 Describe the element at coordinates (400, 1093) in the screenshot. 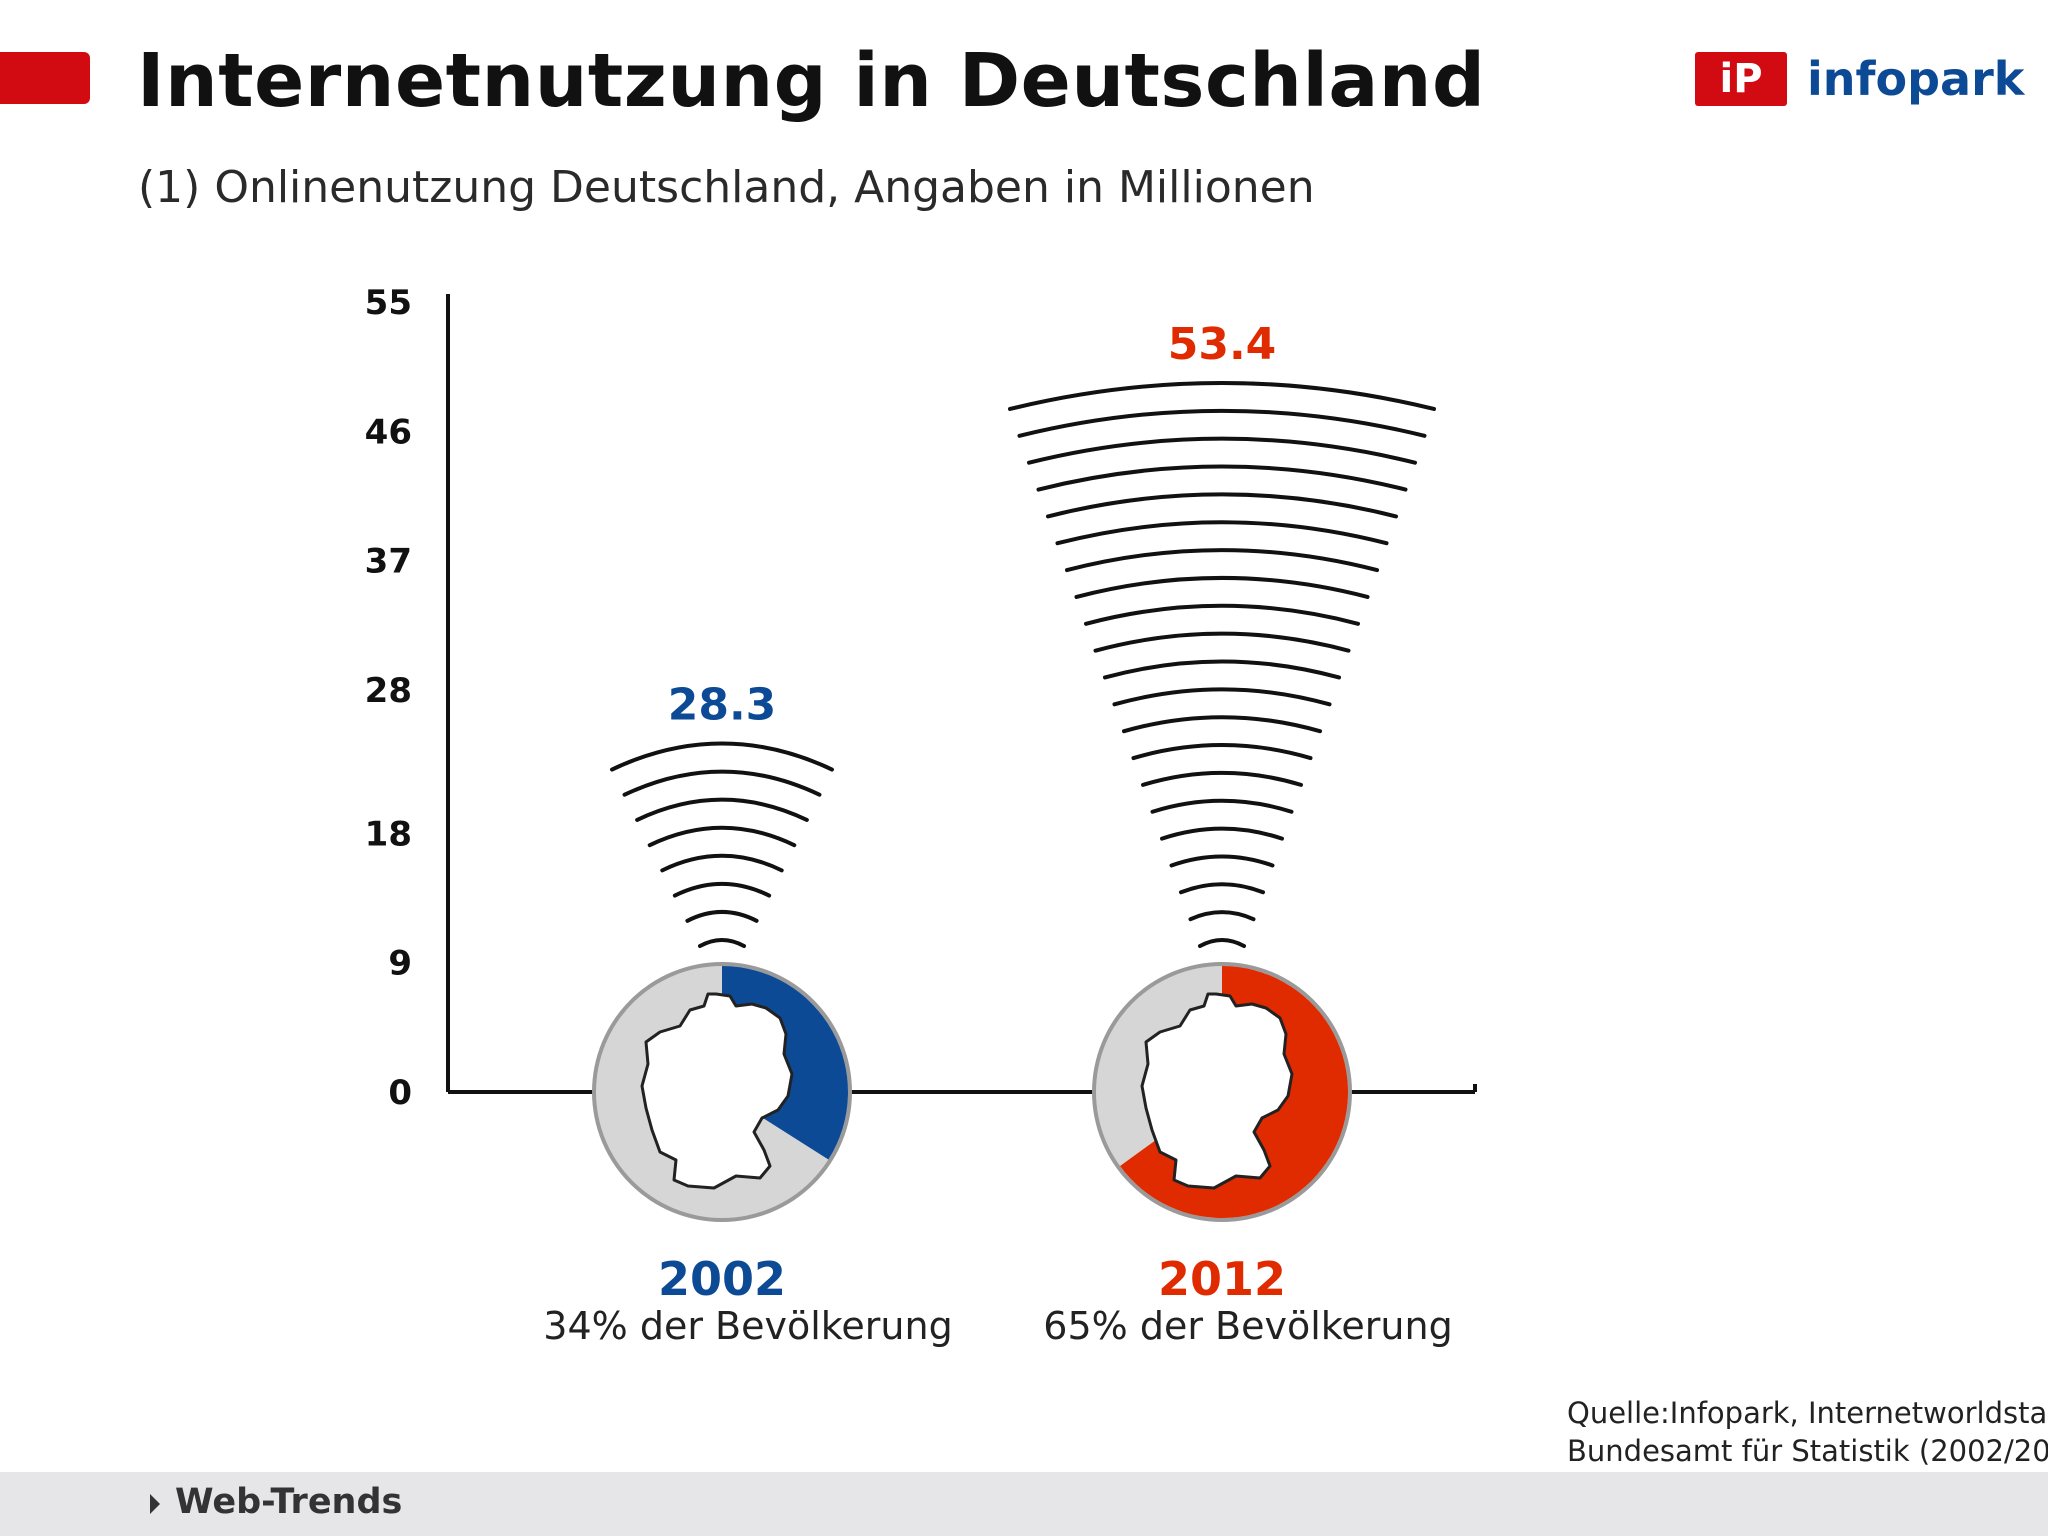

I see `y-tick-label: 0` at that location.